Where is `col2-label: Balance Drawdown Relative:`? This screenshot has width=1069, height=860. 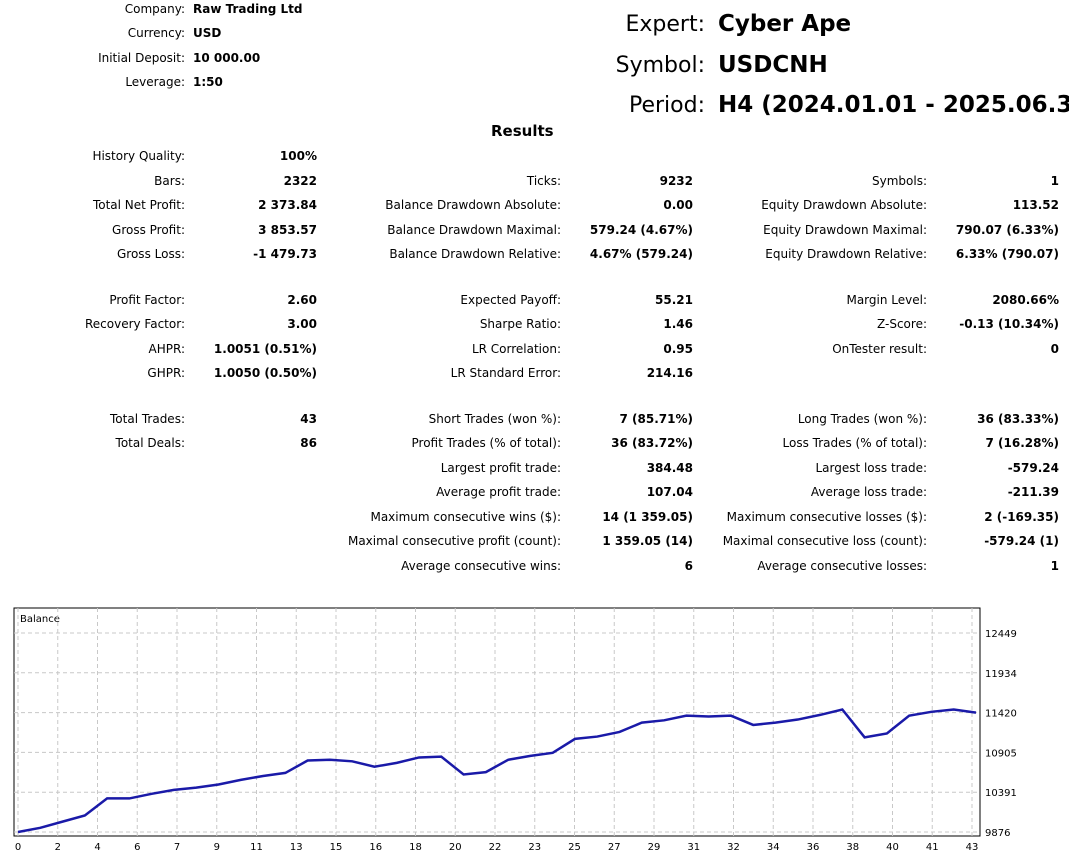 col2-label: Balance Drawdown Relative: is located at coordinates (475, 254).